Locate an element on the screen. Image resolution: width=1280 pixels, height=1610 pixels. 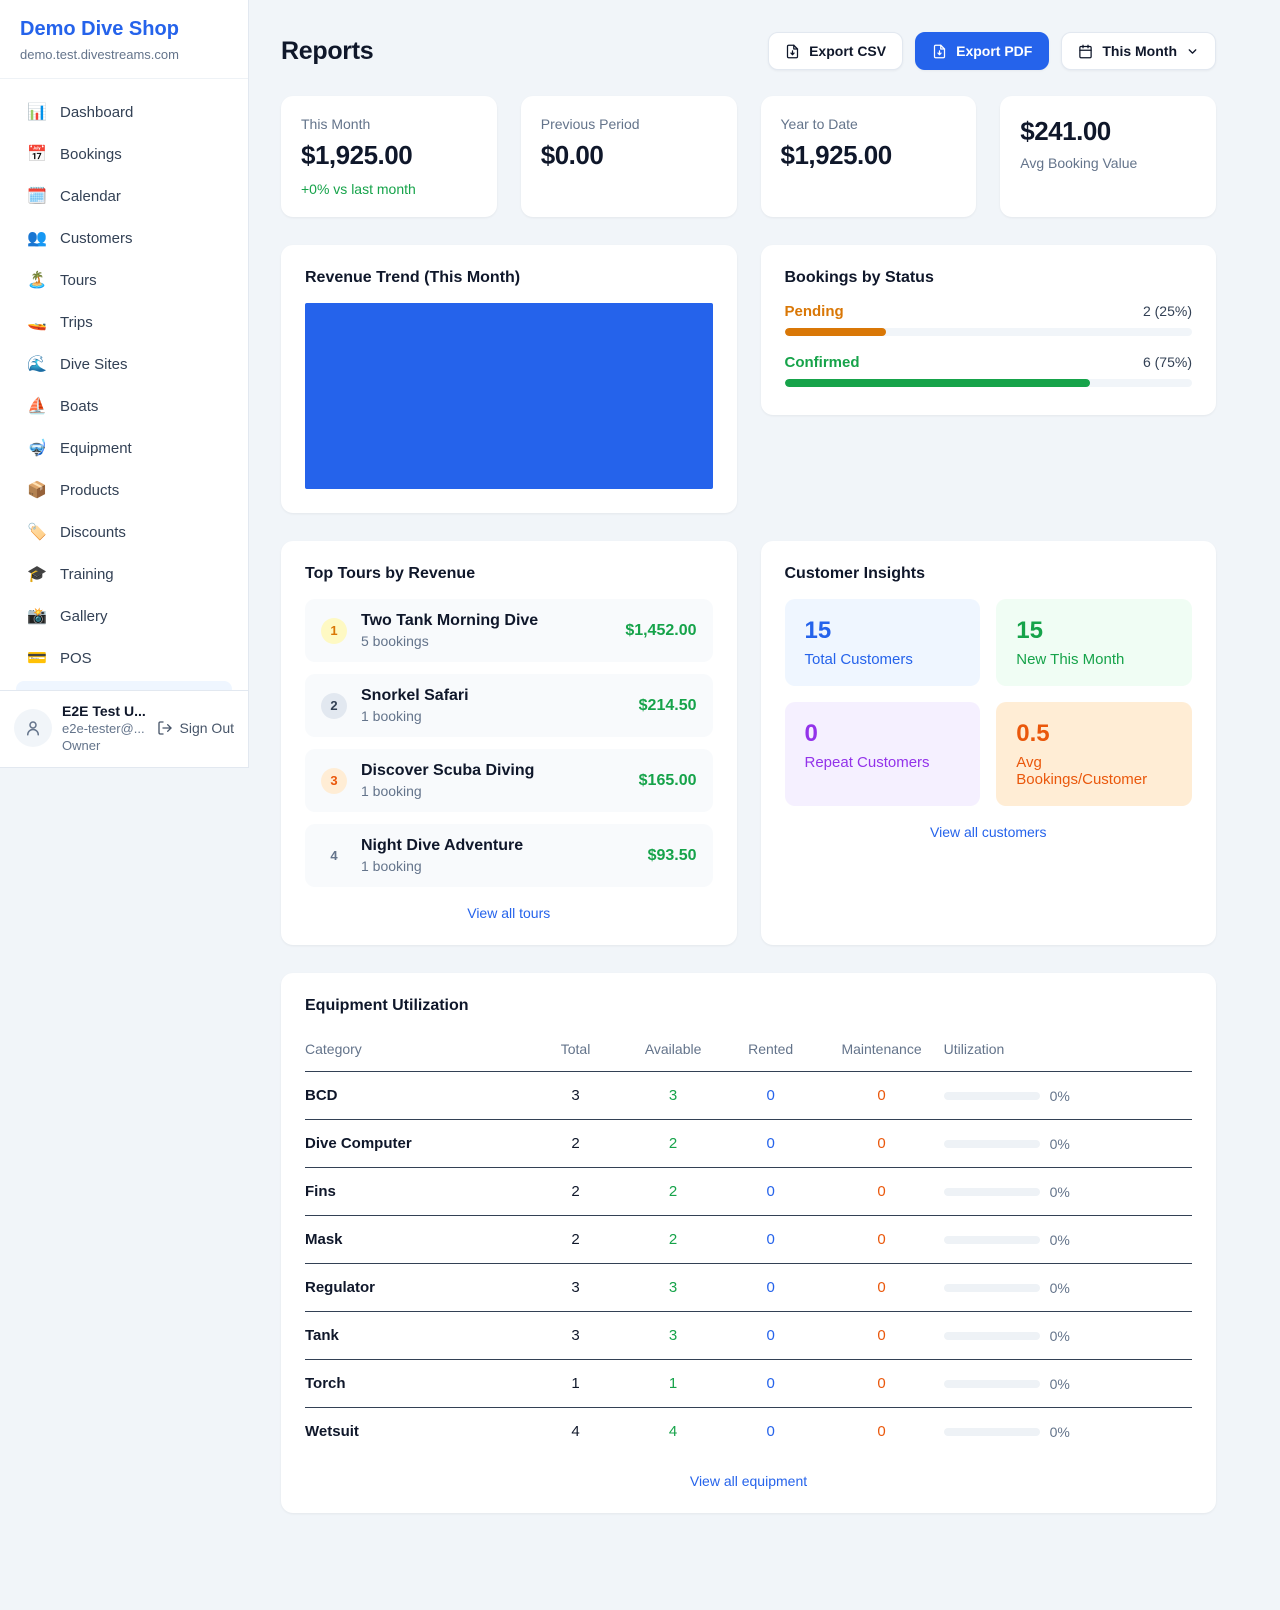
top-tours-title: Top Tours by Revenue is located at coordinates (390, 573).